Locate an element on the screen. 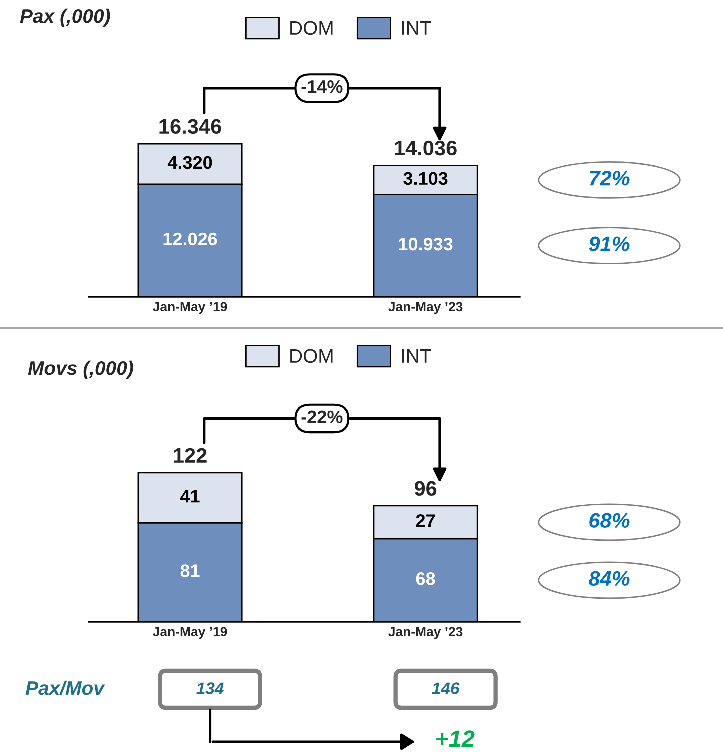  text: 91% is located at coordinates (609, 244).